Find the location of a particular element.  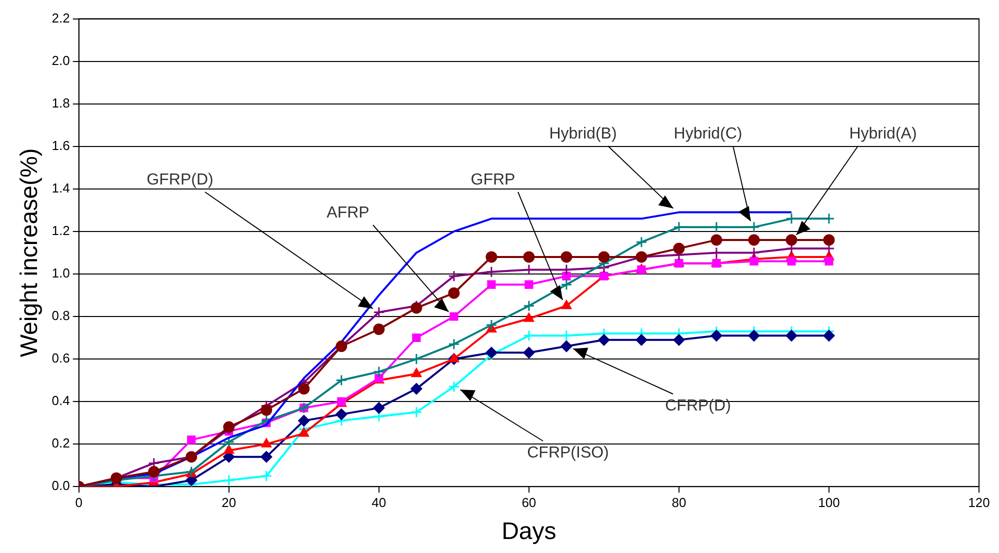

y-tick-label: 1.2 is located at coordinates (61, 230).